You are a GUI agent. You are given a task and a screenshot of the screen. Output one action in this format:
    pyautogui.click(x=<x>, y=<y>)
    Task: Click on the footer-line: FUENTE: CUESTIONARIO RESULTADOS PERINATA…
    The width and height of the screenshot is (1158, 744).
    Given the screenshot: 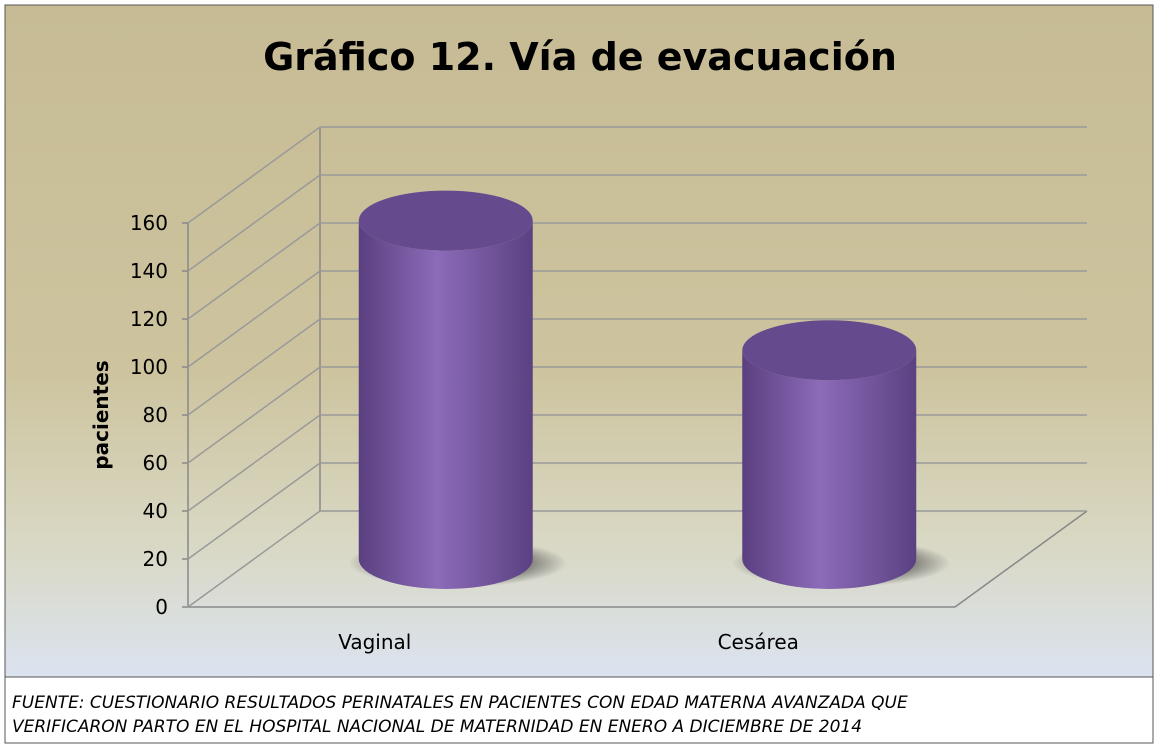 What is the action you would take?
    pyautogui.click(x=460, y=703)
    